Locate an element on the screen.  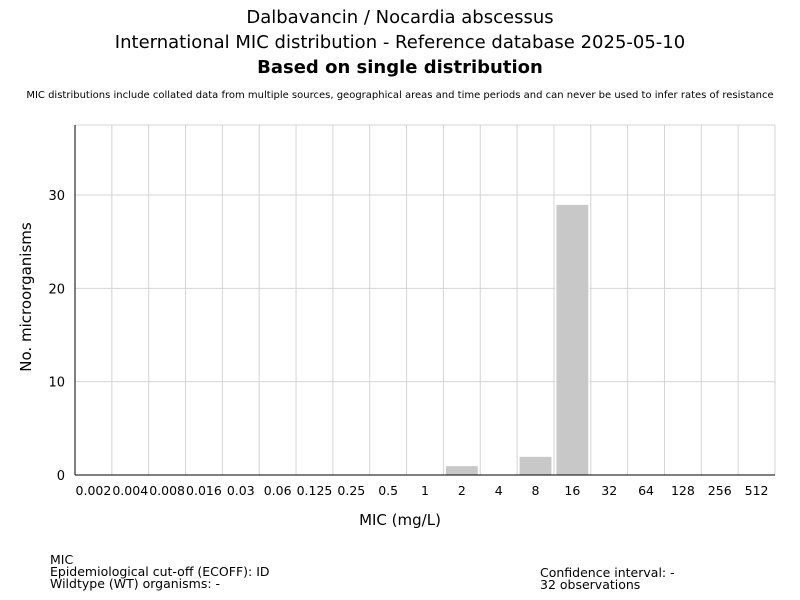
x-tick-label: 0.125 is located at coordinates (315, 490).